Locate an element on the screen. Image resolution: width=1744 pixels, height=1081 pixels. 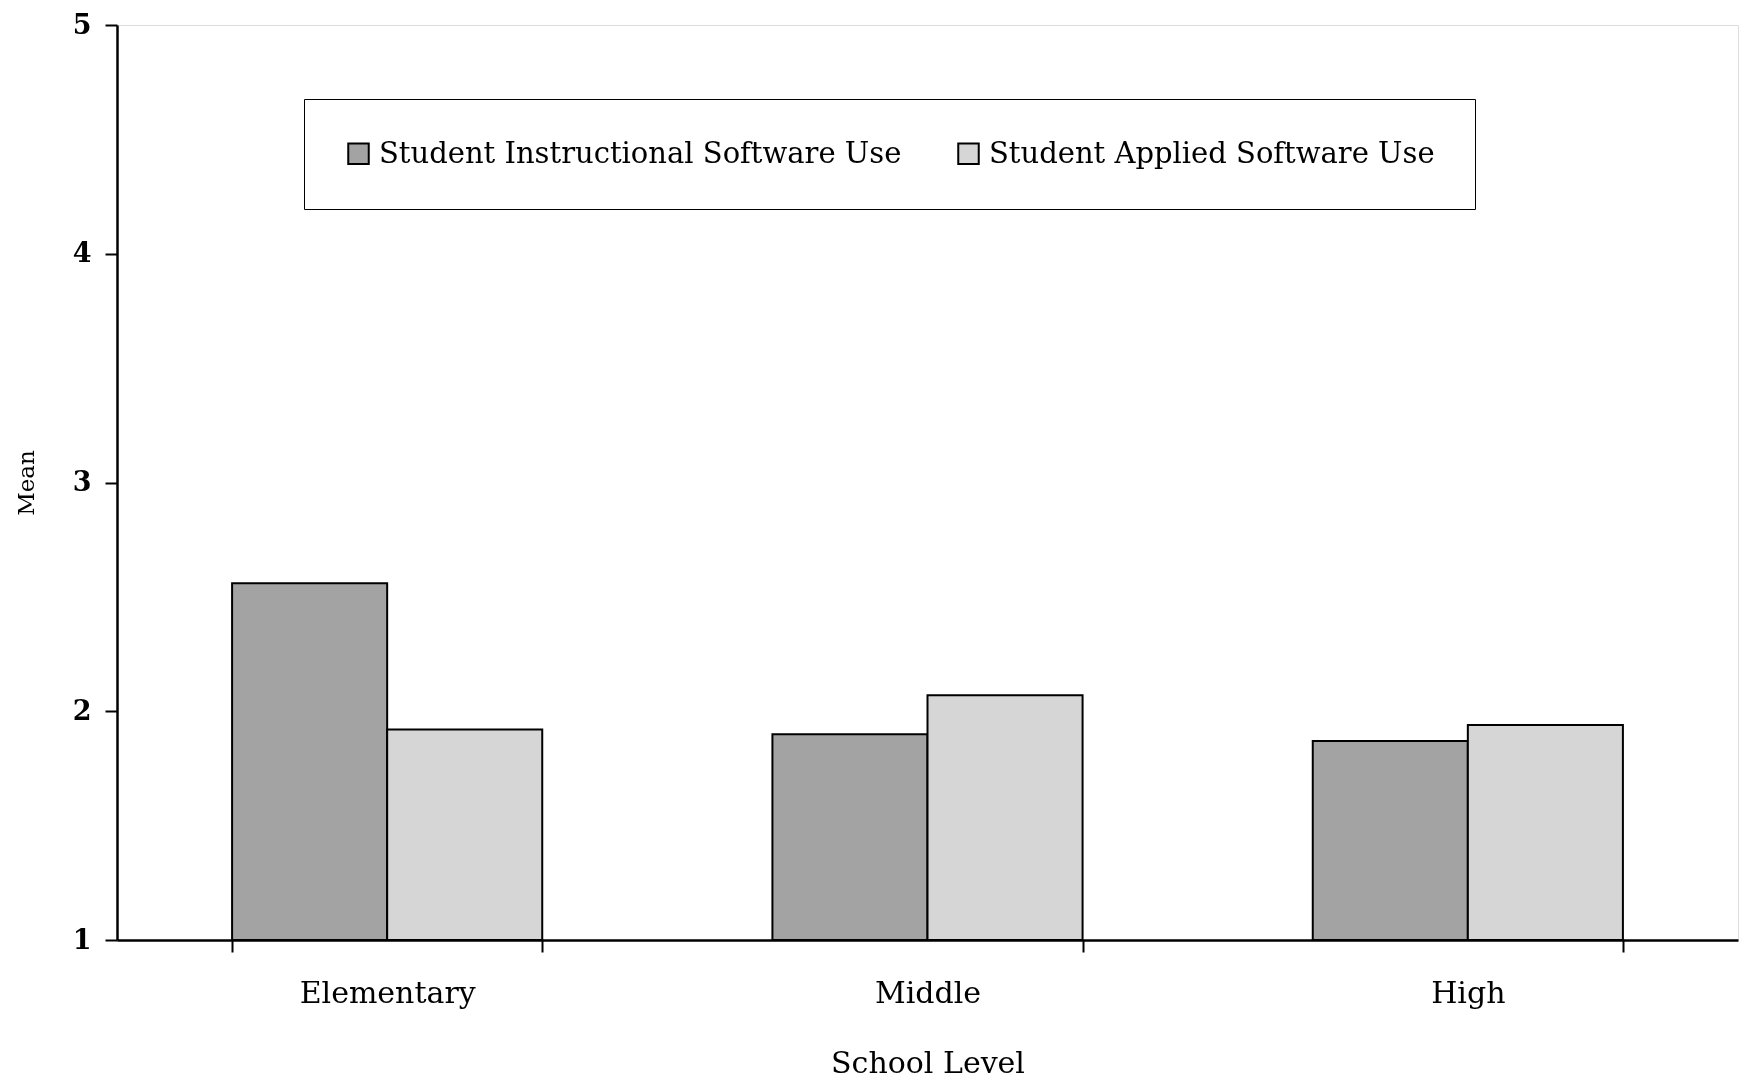
x-tick-label: High is located at coordinates (1468, 992).